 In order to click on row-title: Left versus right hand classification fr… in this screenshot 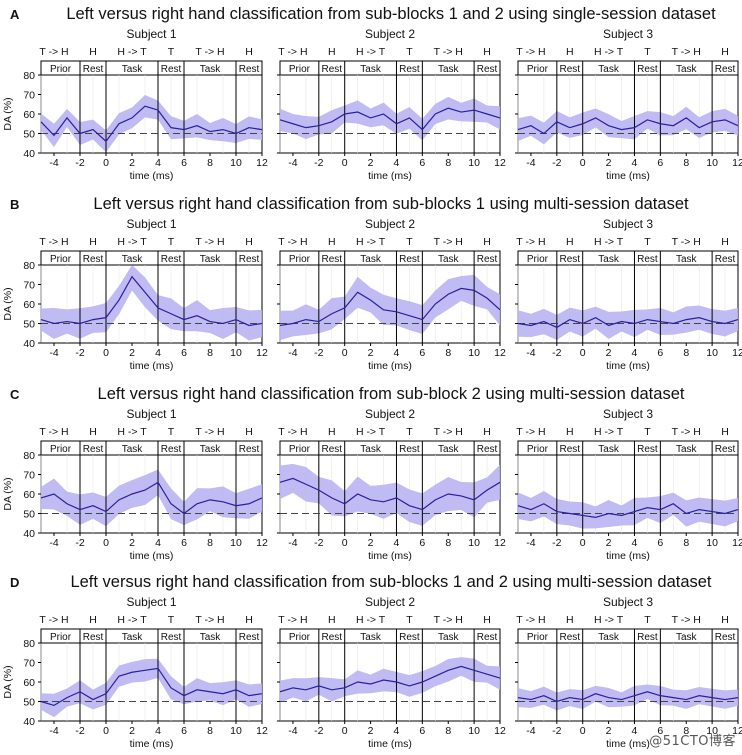, I will do `click(391, 14)`.